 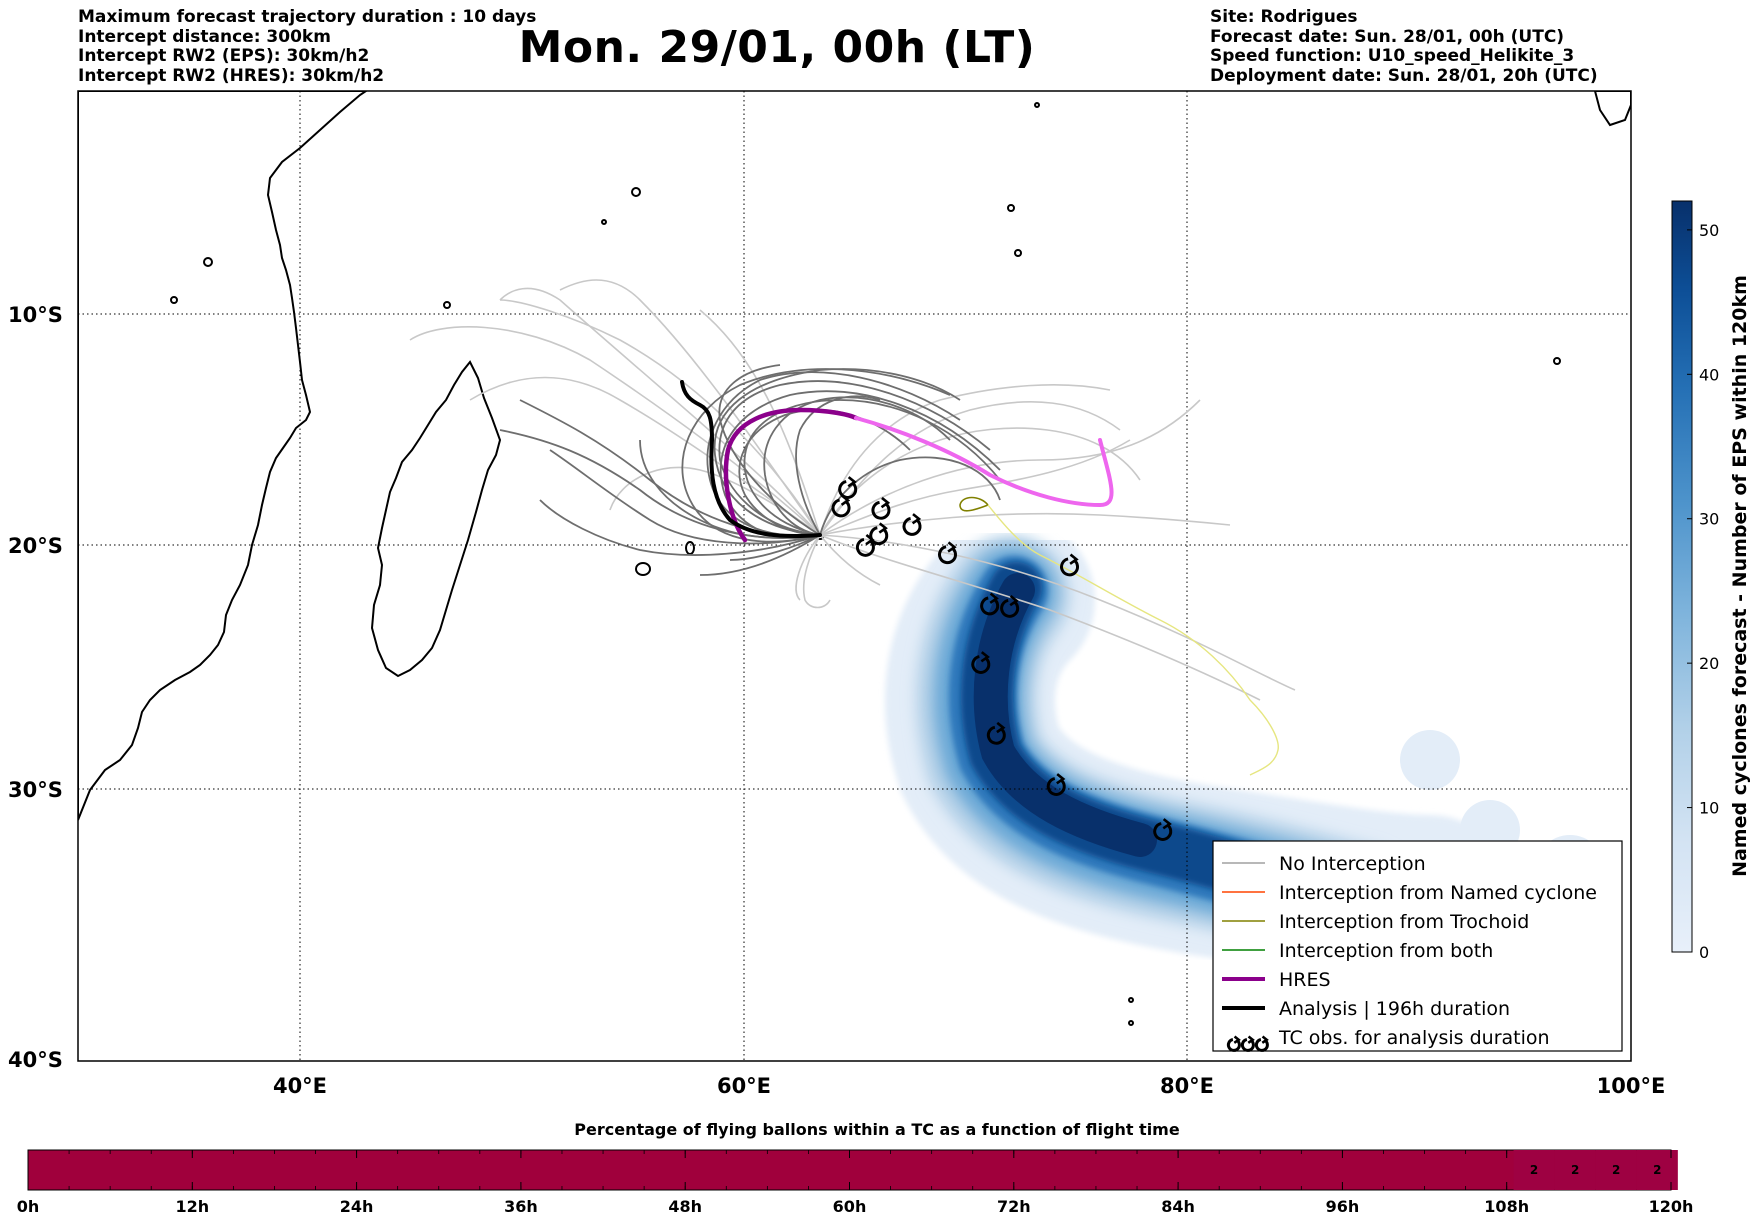 What do you see at coordinates (192, 1206) in the screenshot?
I see `time-bar-tick-label: 12h` at bounding box center [192, 1206].